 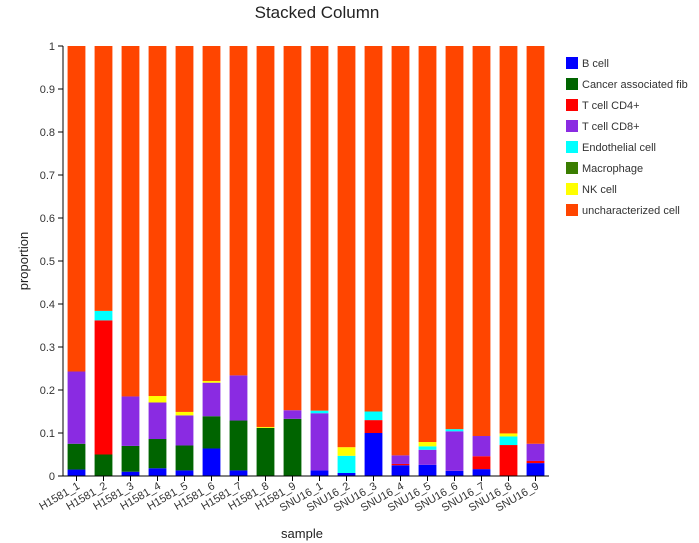 What do you see at coordinates (595, 64) in the screenshot?
I see `legend-label: B cell` at bounding box center [595, 64].